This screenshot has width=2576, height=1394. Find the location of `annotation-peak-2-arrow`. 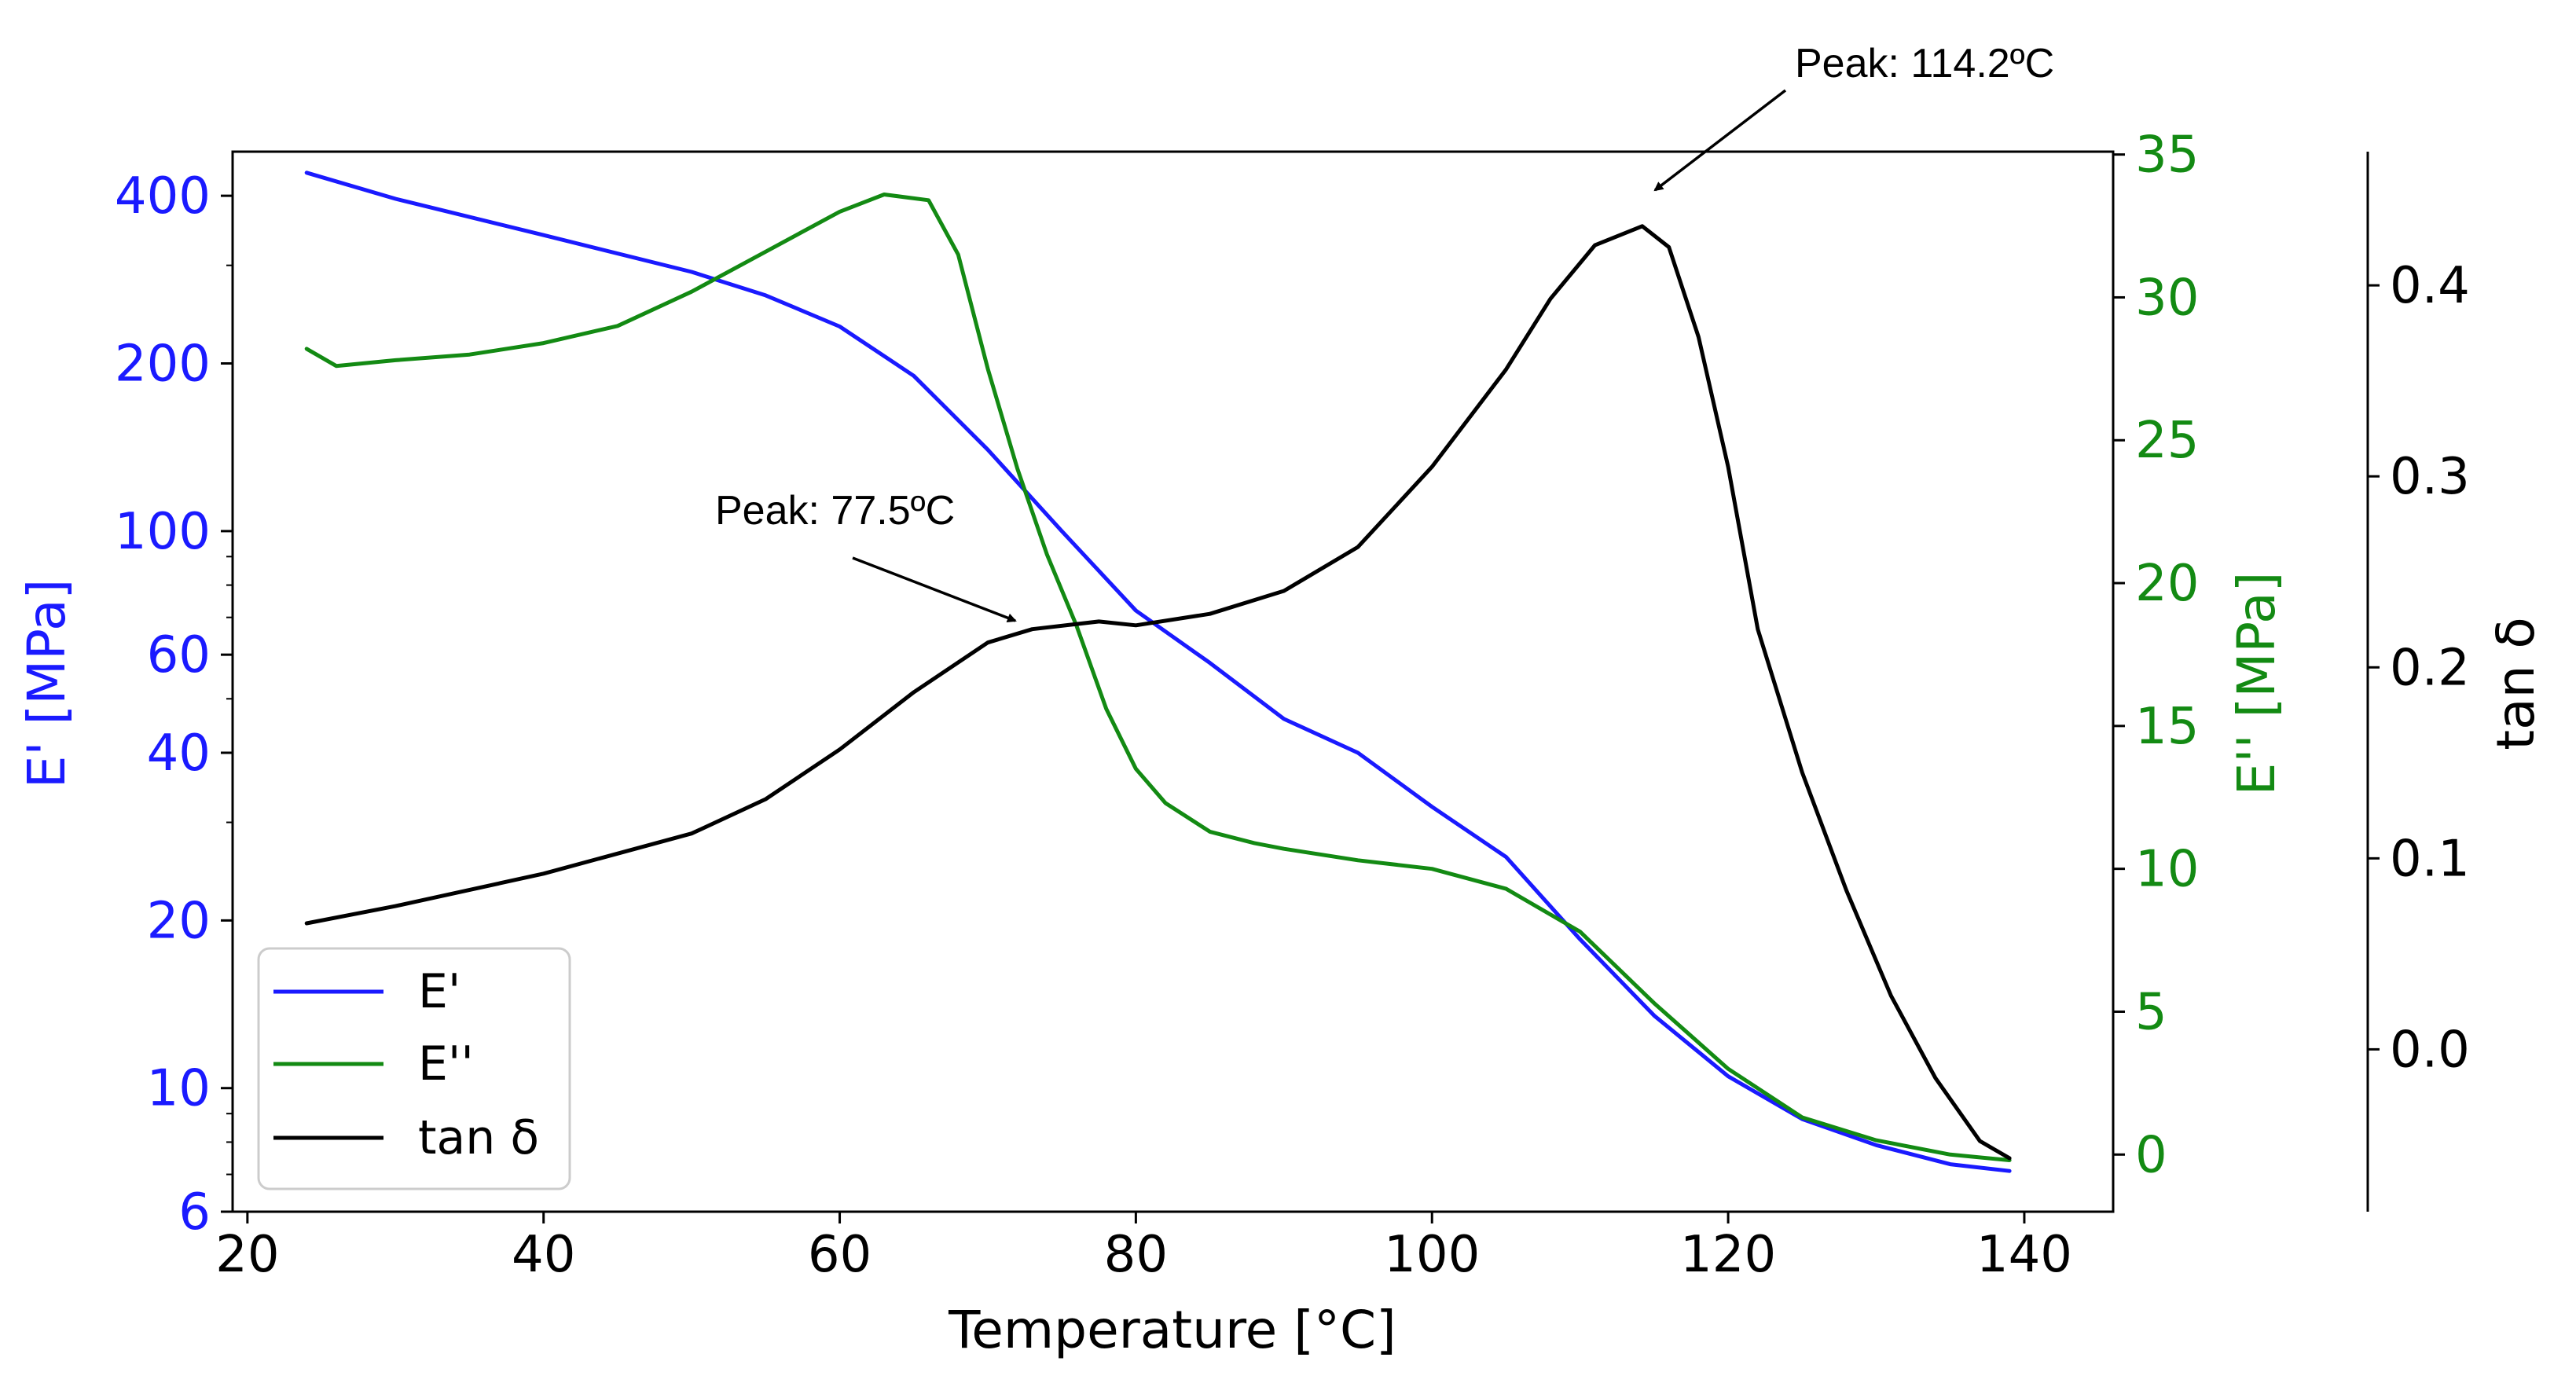

annotation-peak-2-arrow is located at coordinates (1720, 140).